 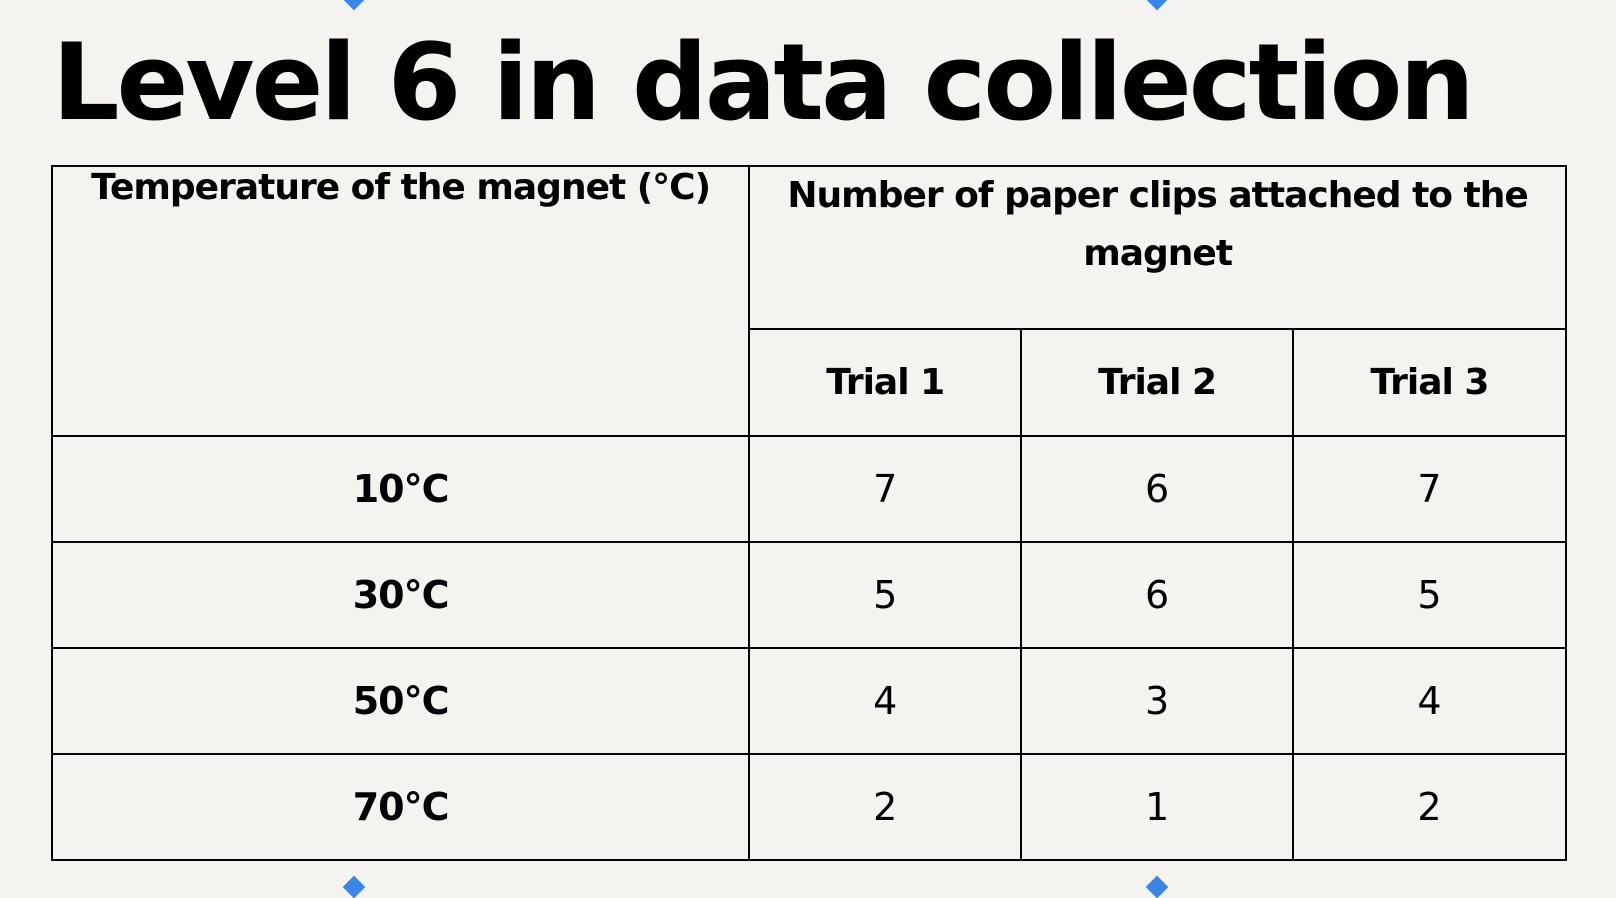 I want to click on trial-header-2: Trial 2, so click(x=1157, y=382).